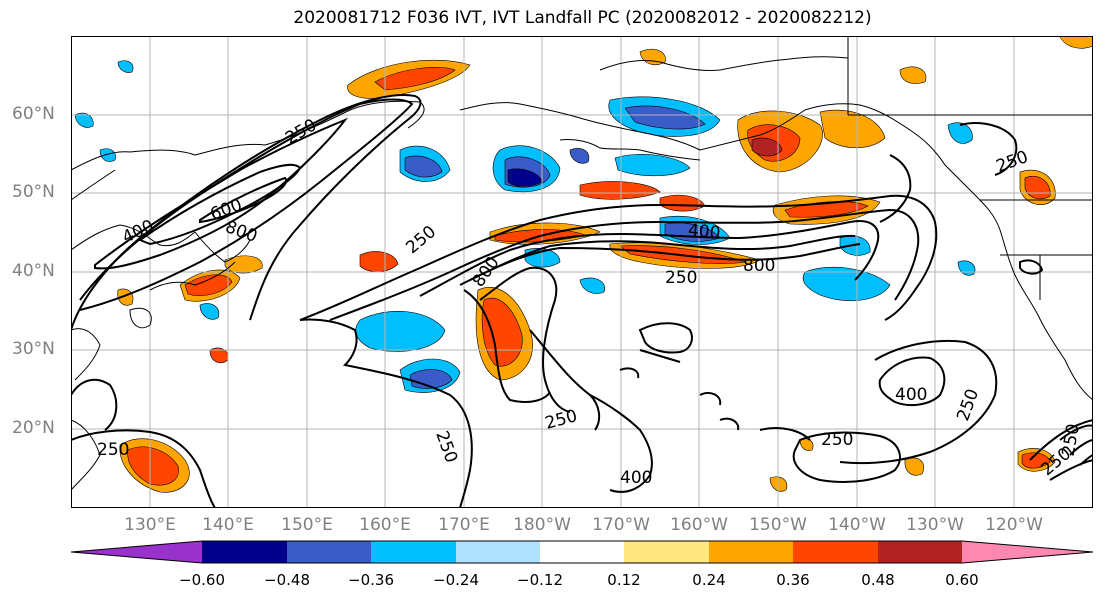 This screenshot has height=601, width=1105. Describe the element at coordinates (793, 580) in the screenshot. I see `colorbar-tick: 0.36` at that location.